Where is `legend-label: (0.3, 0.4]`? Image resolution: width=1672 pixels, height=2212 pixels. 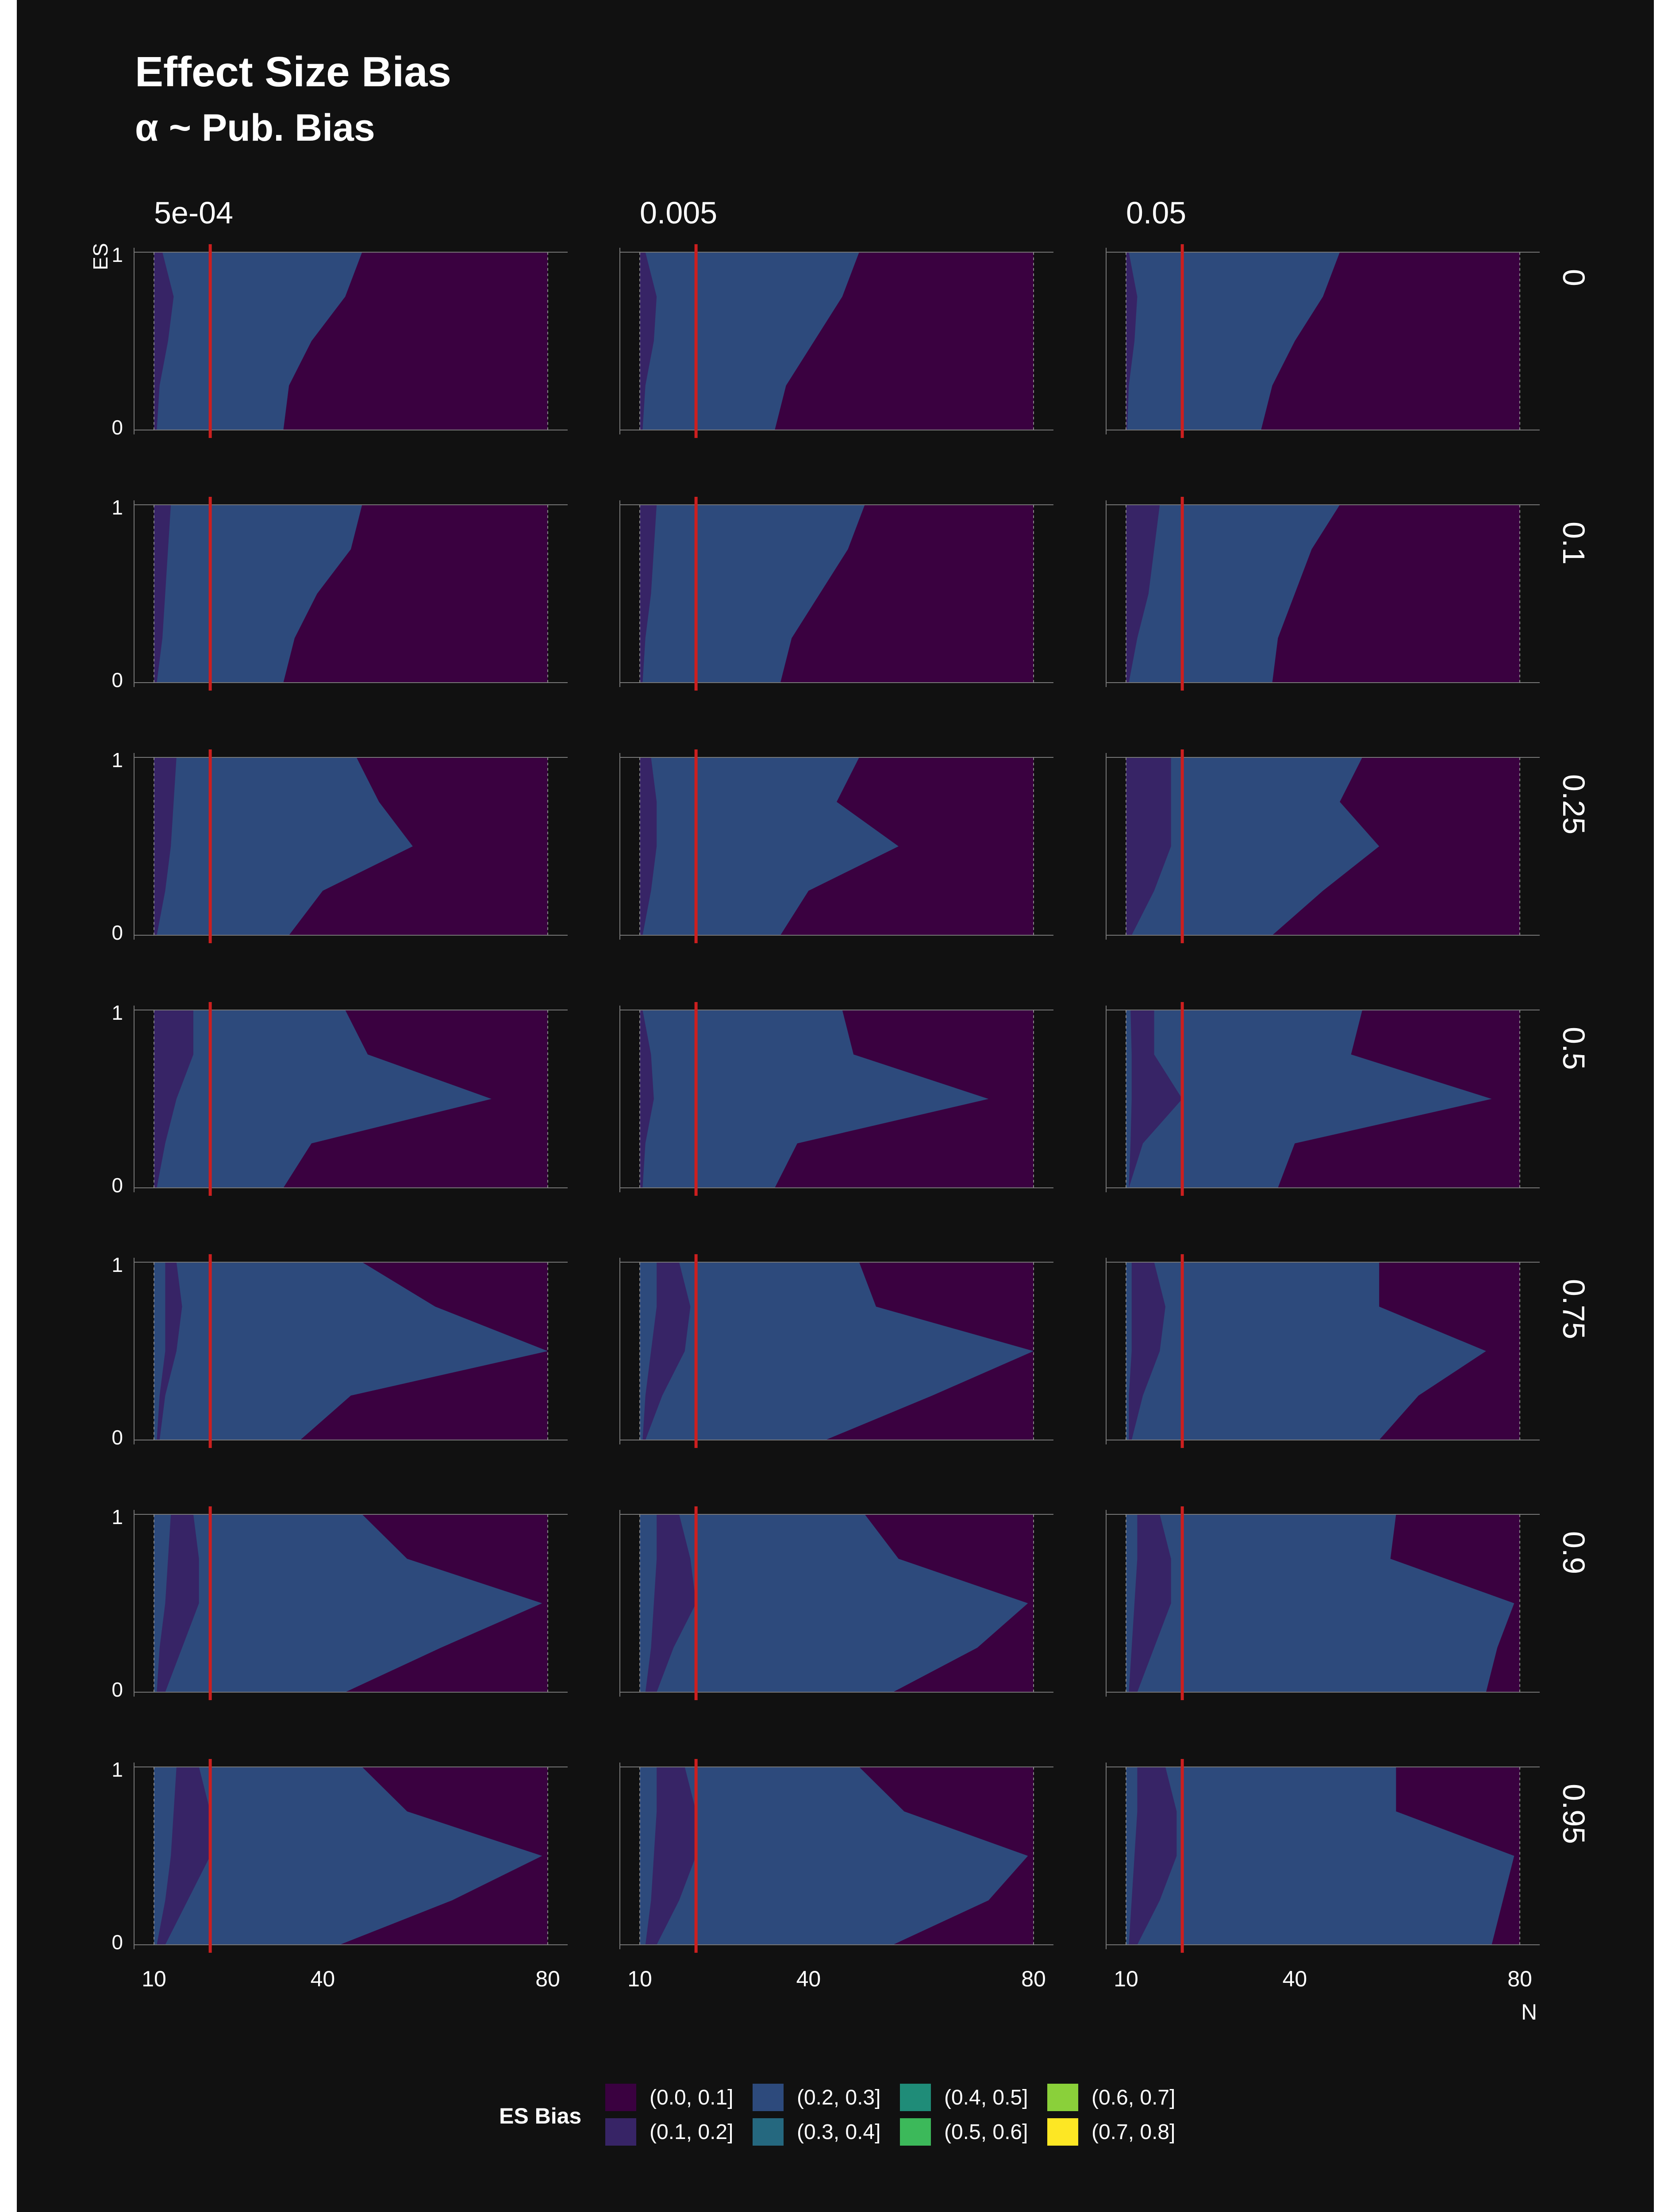
legend-label: (0.3, 0.4] is located at coordinates (838, 2132).